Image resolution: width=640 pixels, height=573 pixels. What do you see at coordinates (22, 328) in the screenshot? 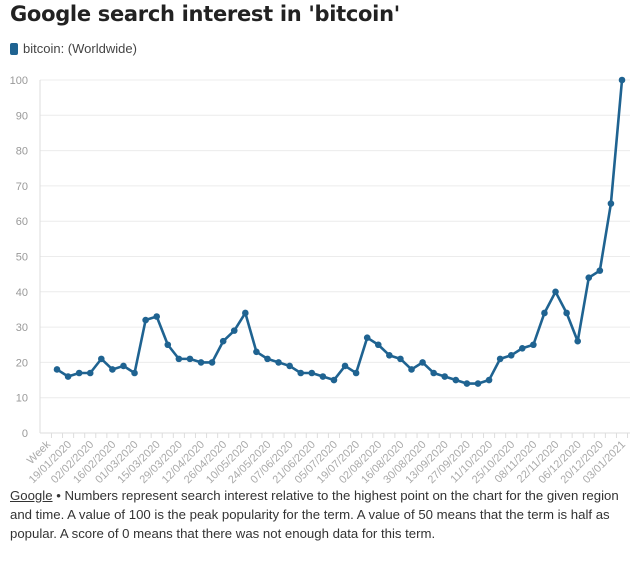
I see `y-tick-label: 30` at bounding box center [22, 328].